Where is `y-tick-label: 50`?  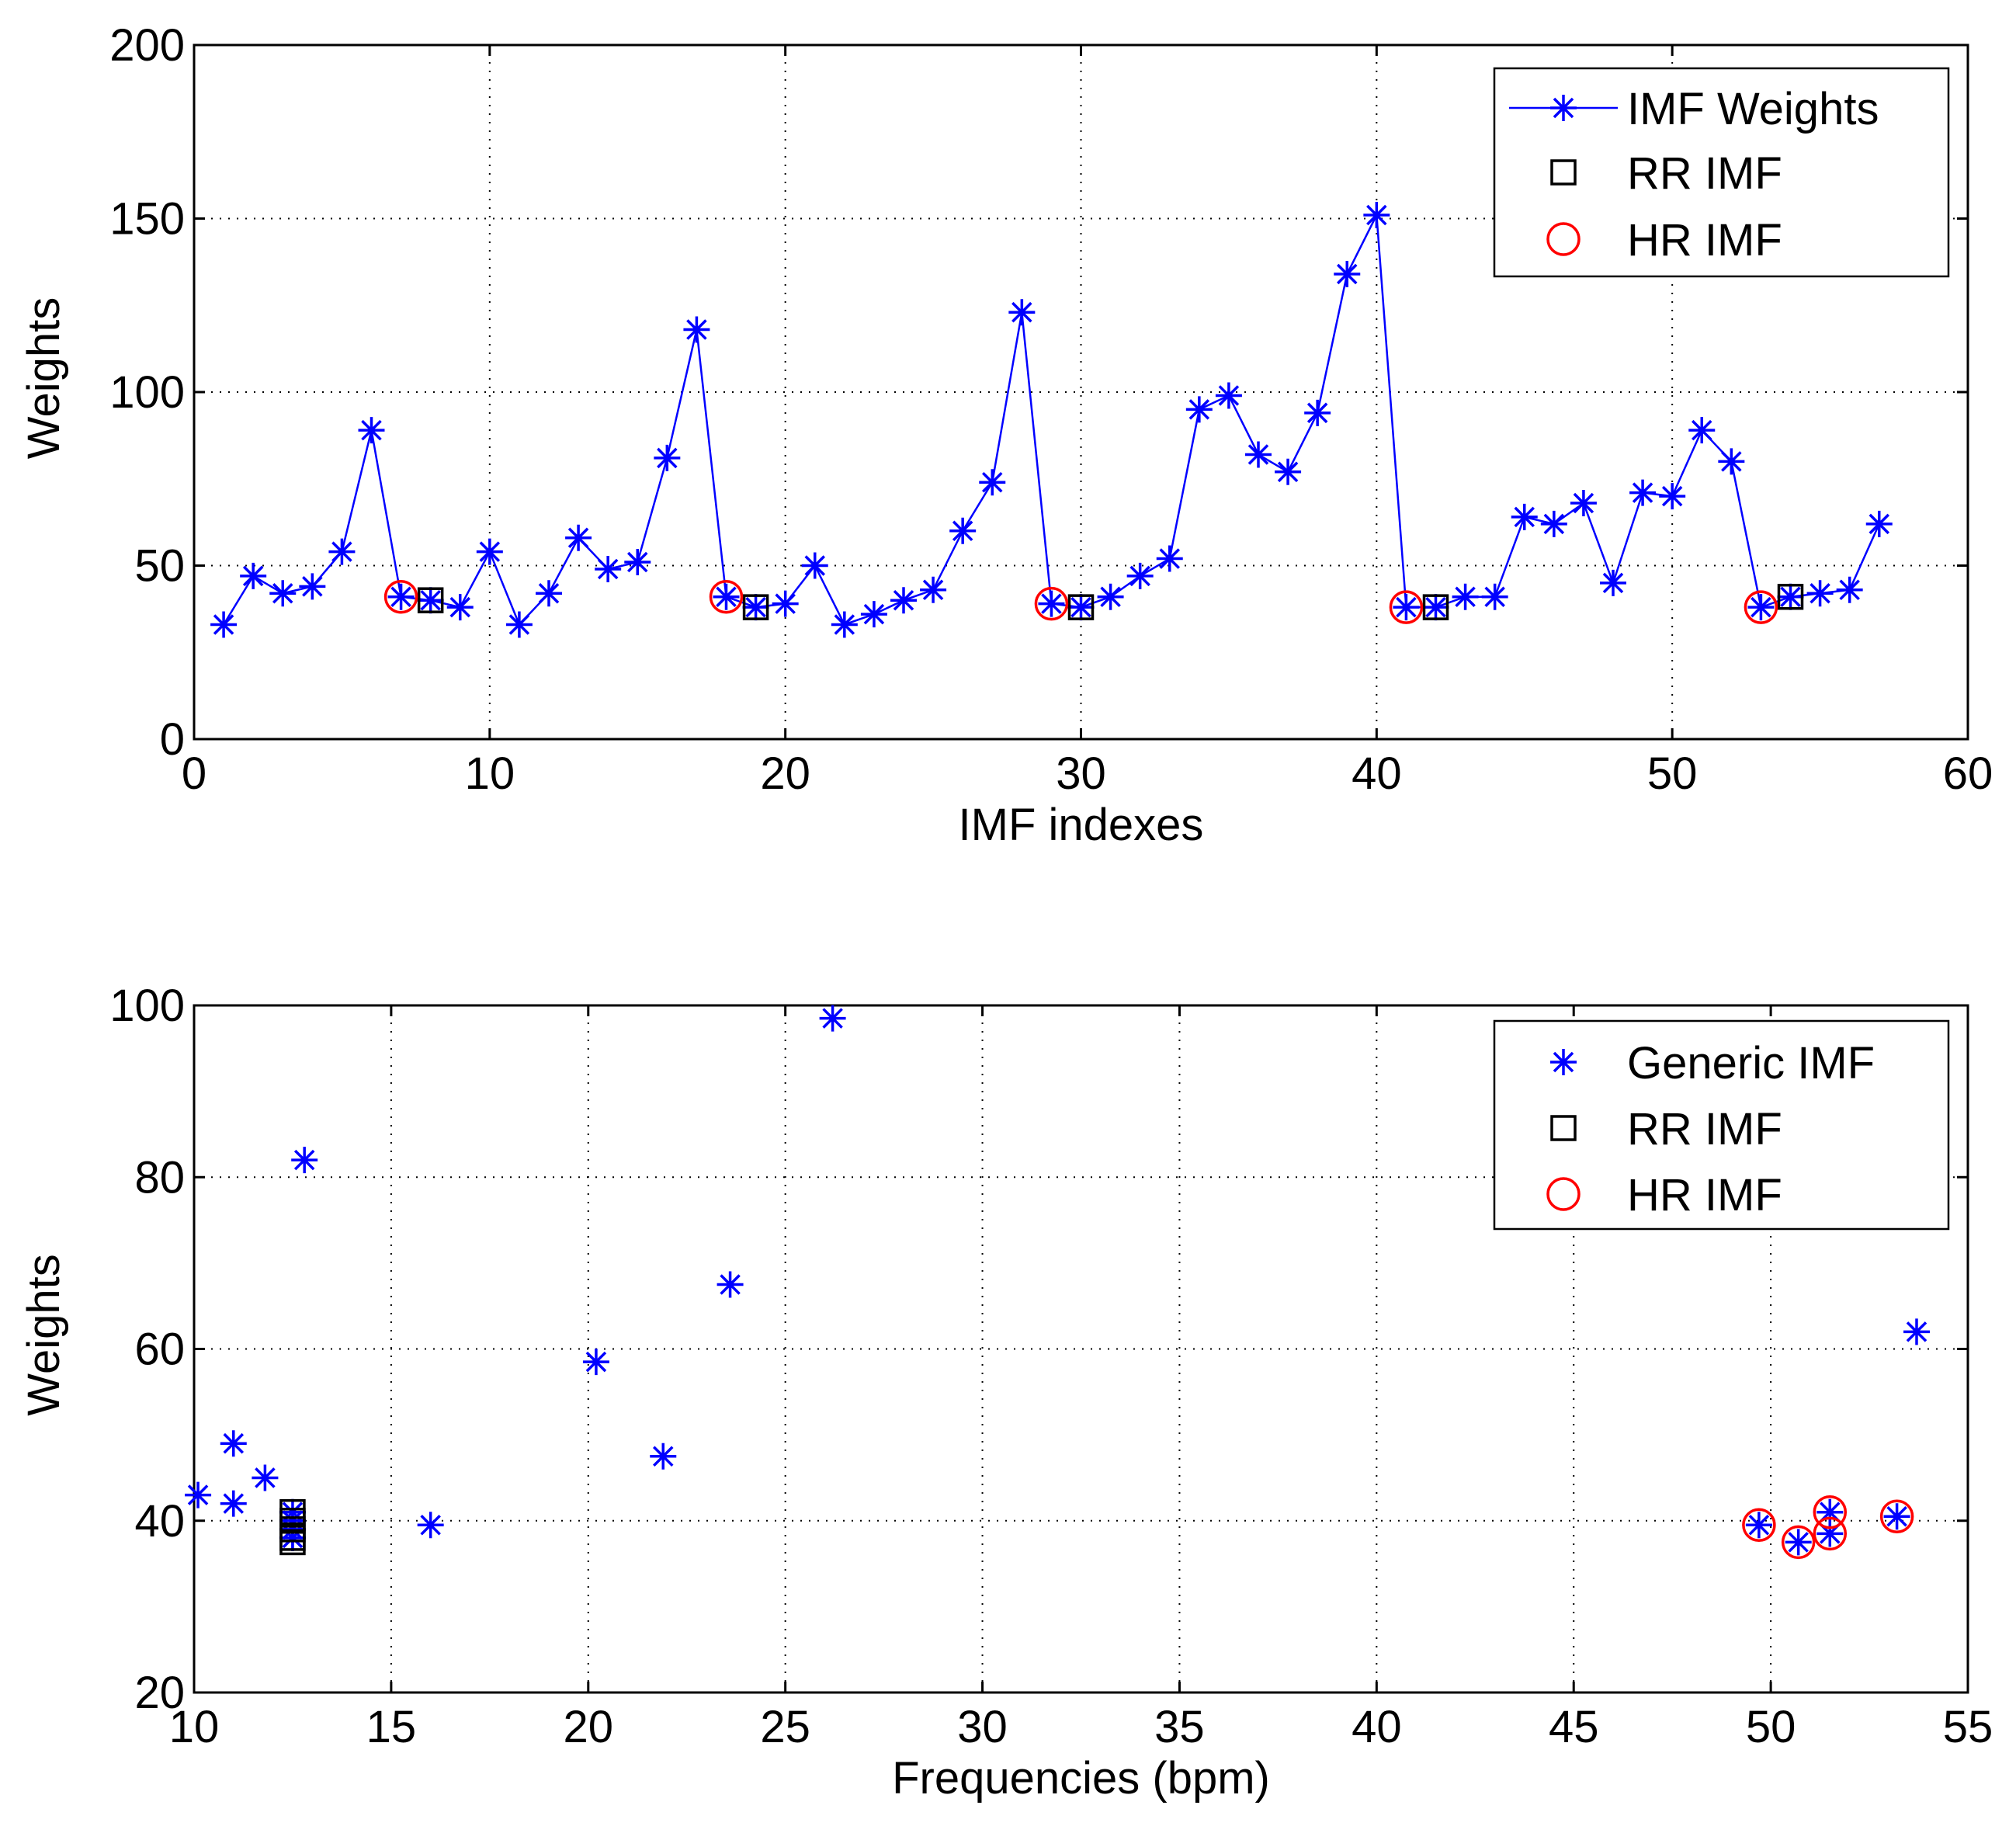 y-tick-label: 50 is located at coordinates (159, 566).